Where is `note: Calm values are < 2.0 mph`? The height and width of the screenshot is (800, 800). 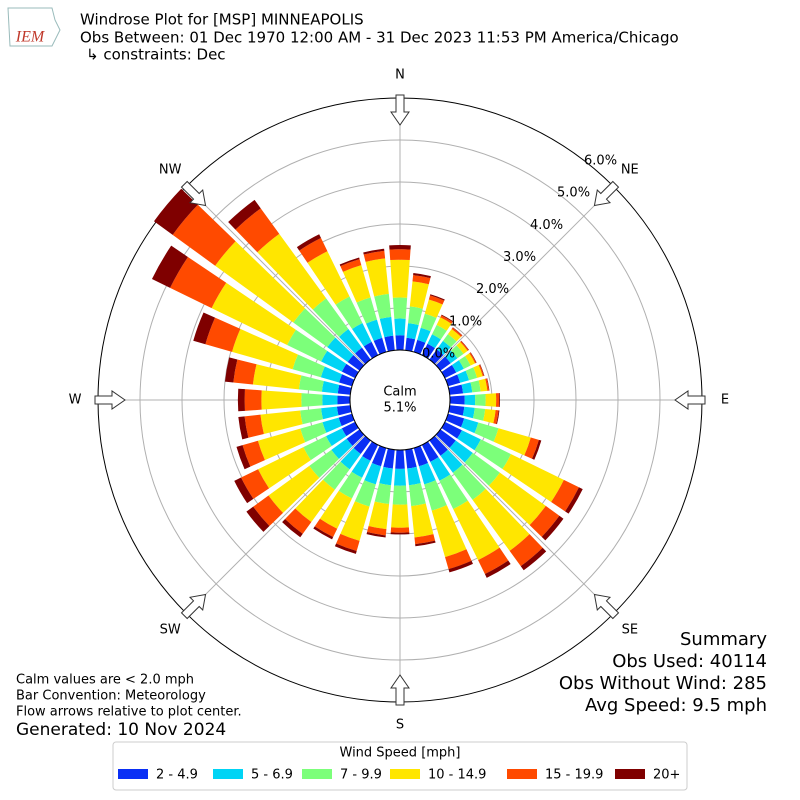 note: Calm values are < 2.0 mph is located at coordinates (105, 680).